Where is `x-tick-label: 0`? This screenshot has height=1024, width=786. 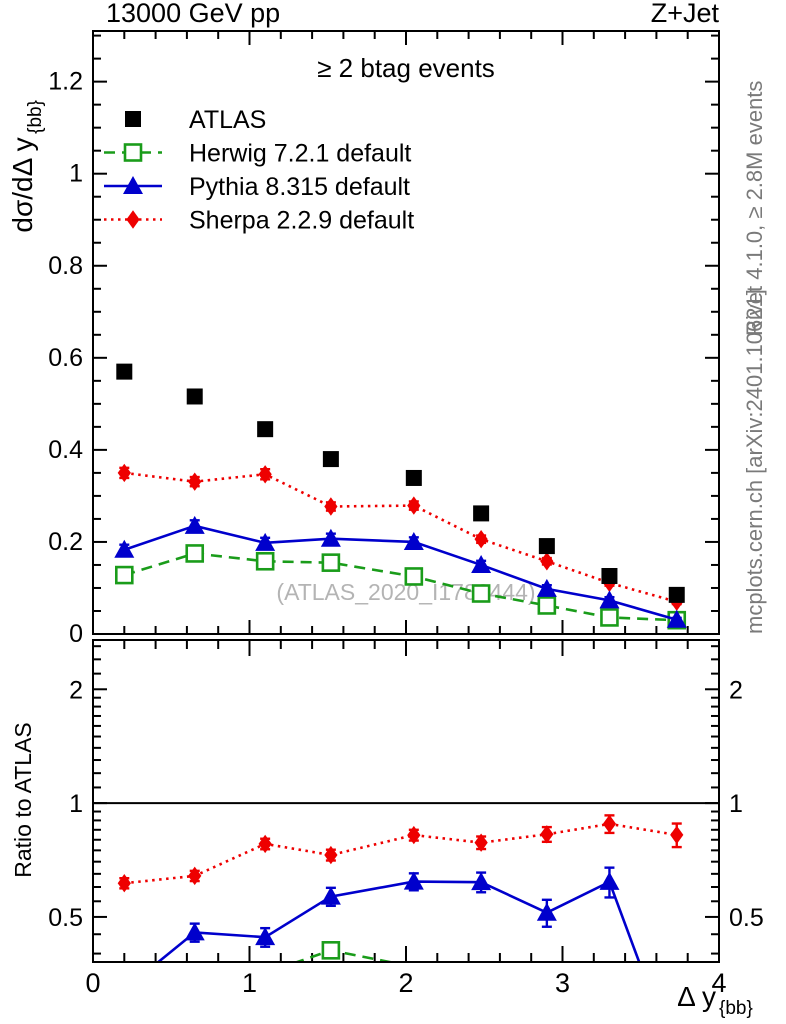
x-tick-label: 0 is located at coordinates (92, 983).